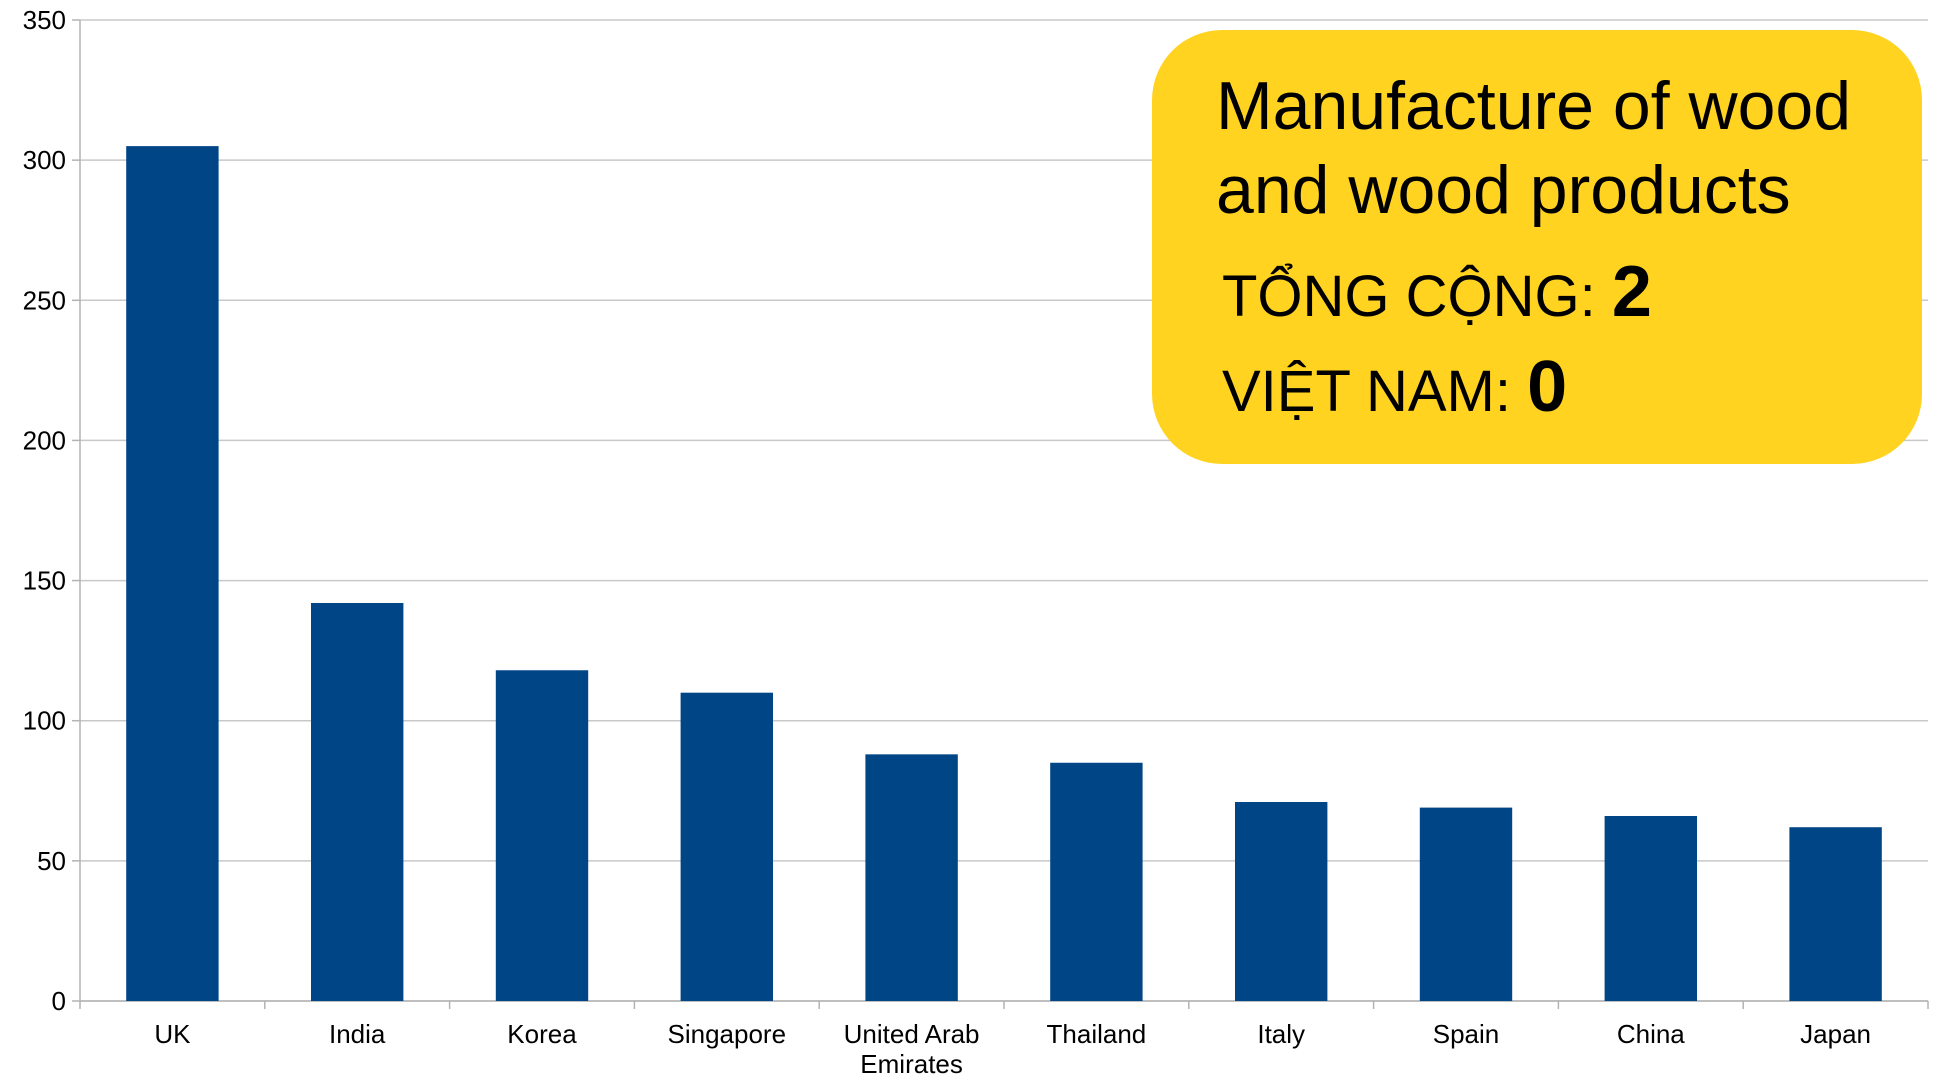 The height and width of the screenshot is (1089, 1944). I want to click on bar-uk, so click(172, 574).